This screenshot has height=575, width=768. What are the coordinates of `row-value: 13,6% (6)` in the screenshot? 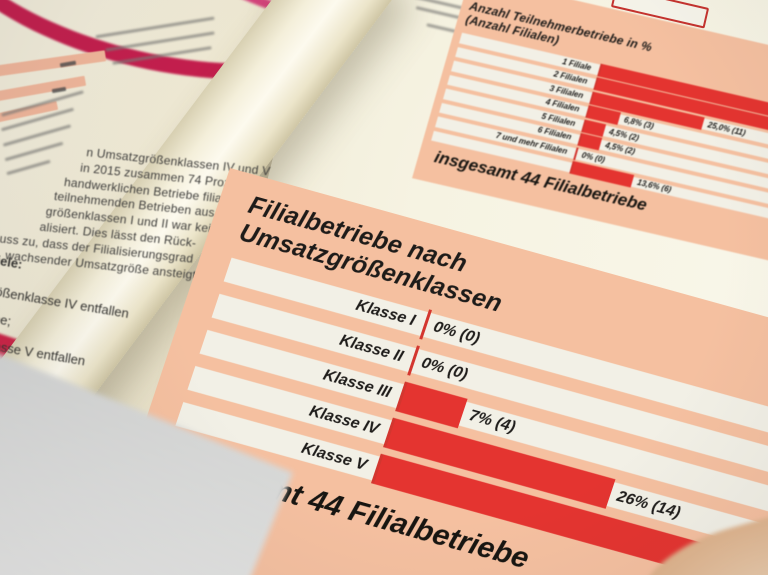 It's located at (654, 186).